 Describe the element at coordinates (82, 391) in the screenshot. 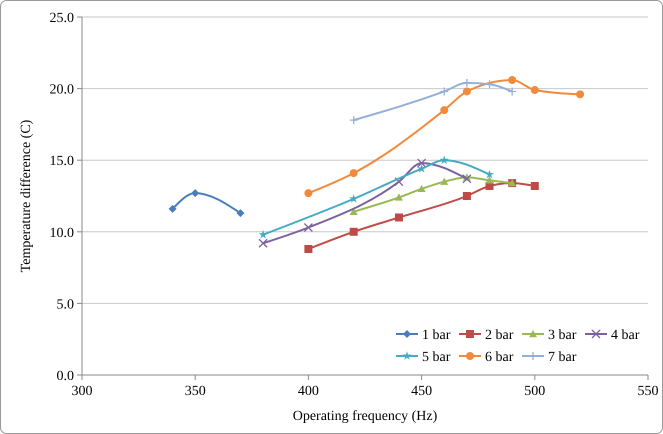

I see `x-tick-label: 300` at that location.